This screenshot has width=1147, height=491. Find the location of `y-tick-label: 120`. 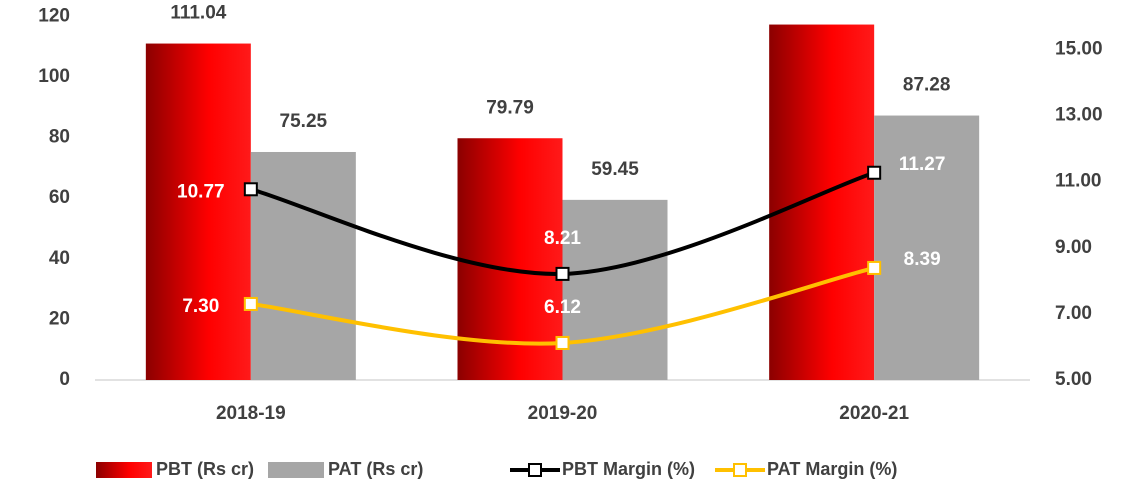

y-tick-label: 120 is located at coordinates (54, 15).